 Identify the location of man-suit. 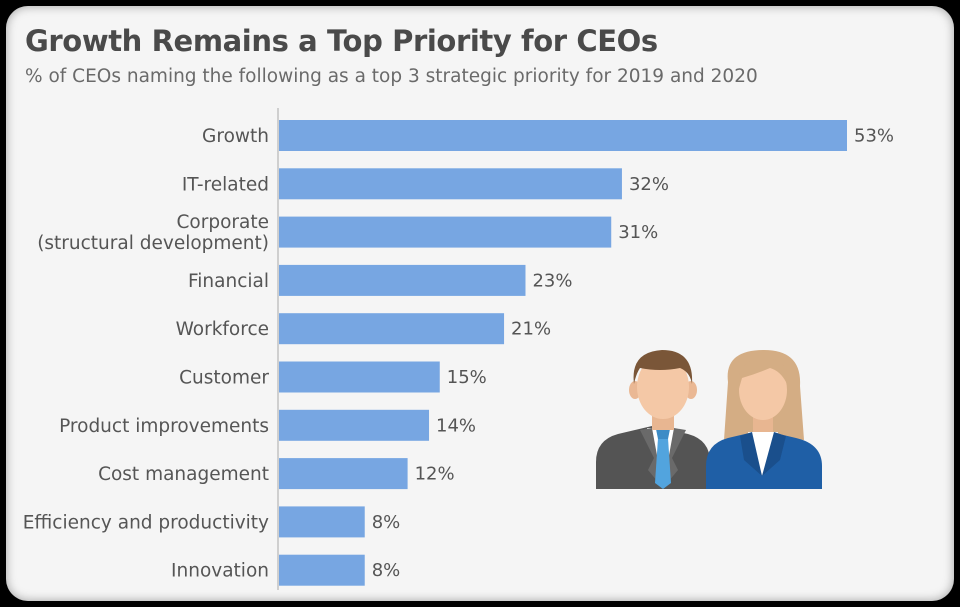
(653, 457).